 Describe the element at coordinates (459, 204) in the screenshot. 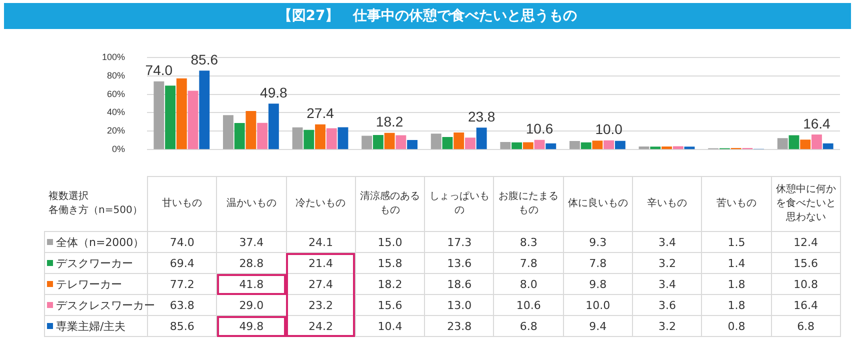

I see `x-tick-label: しょっぱいもの` at that location.